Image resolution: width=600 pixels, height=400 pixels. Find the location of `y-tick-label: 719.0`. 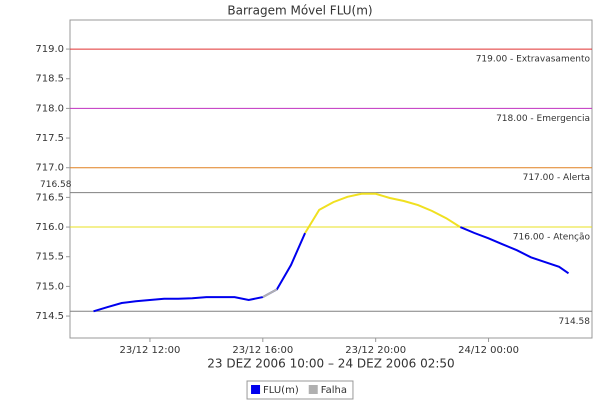

y-tick-label: 719.0 is located at coordinates (49, 49).